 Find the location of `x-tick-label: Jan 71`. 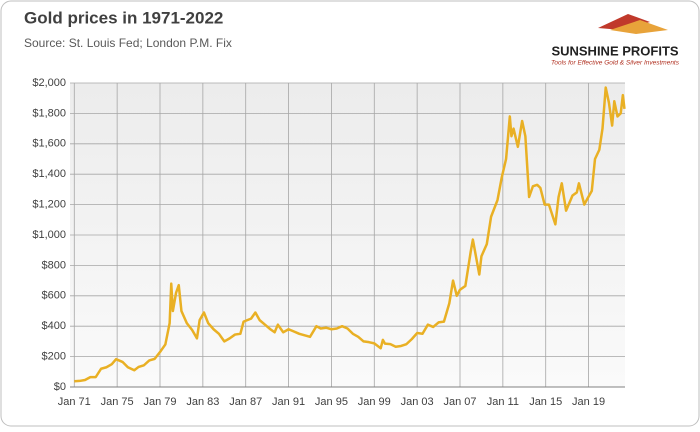

x-tick-label: Jan 71 is located at coordinates (74, 402).